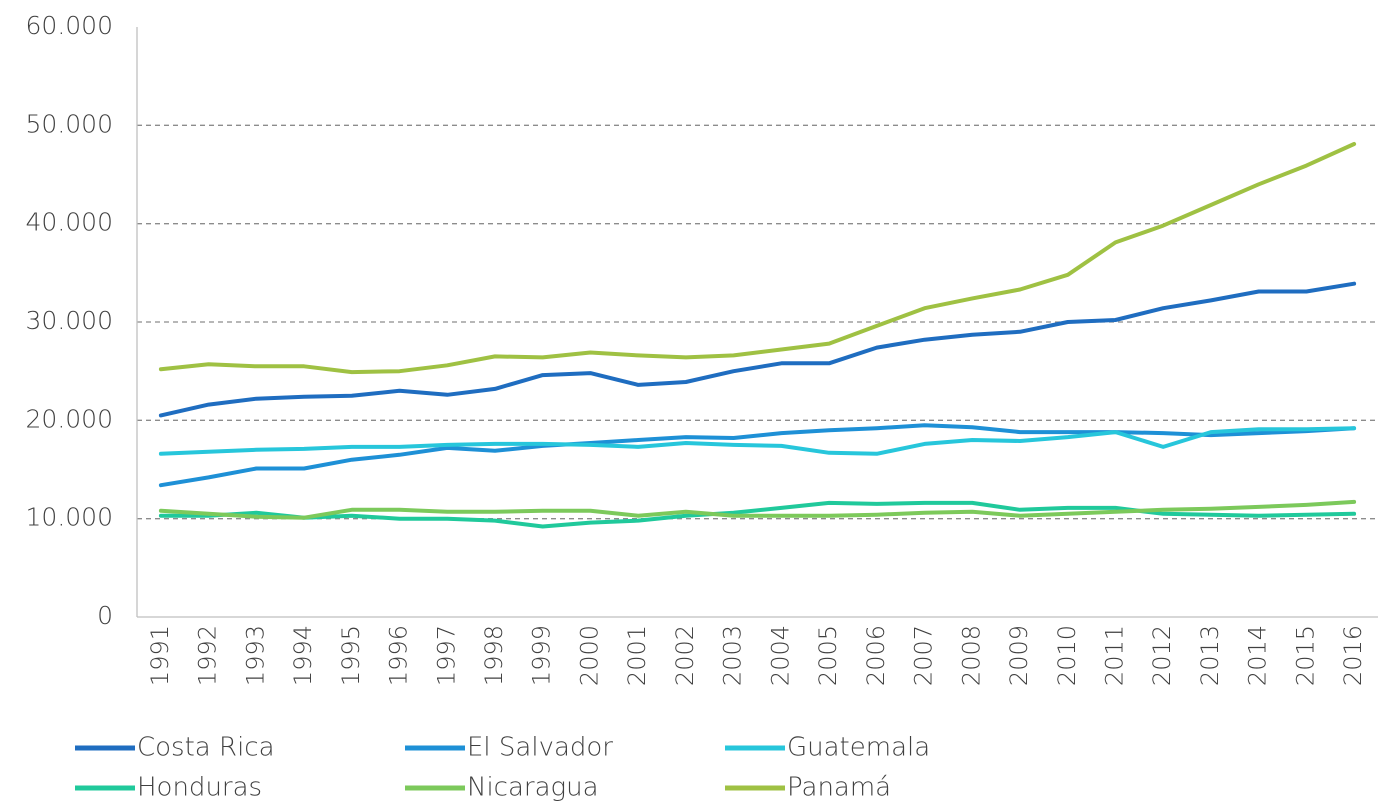 The width and height of the screenshot is (1379, 812). I want to click on legend-label: Panamá, so click(839, 788).